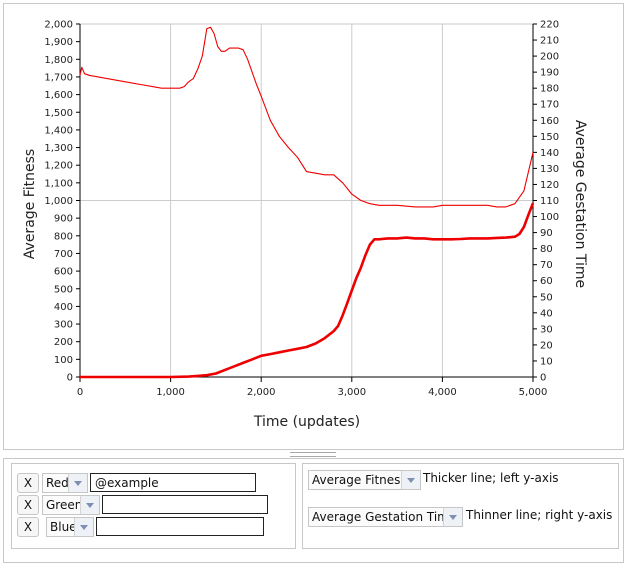 The height and width of the screenshot is (565, 627). Describe the element at coordinates (533, 392) in the screenshot. I see `x-tick-label: 5,000` at that location.